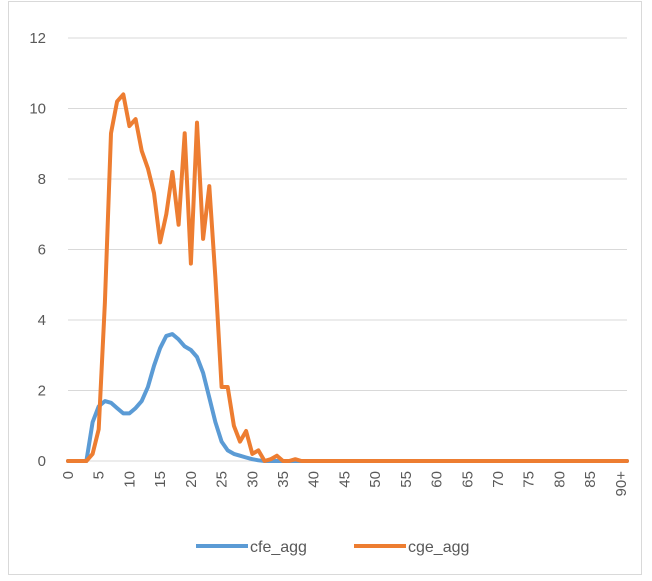 This screenshot has height=581, width=652. I want to click on x-tick-label: 0, so click(68, 475).